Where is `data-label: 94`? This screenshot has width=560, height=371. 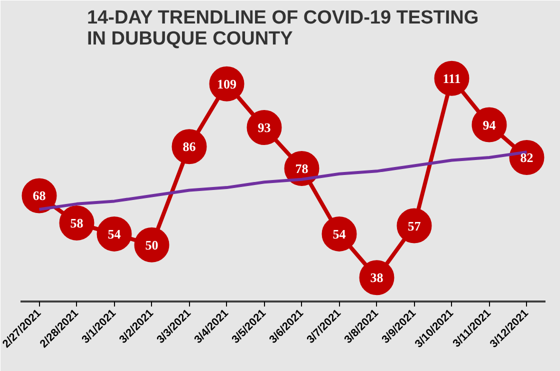
data-label: 94 is located at coordinates (489, 124).